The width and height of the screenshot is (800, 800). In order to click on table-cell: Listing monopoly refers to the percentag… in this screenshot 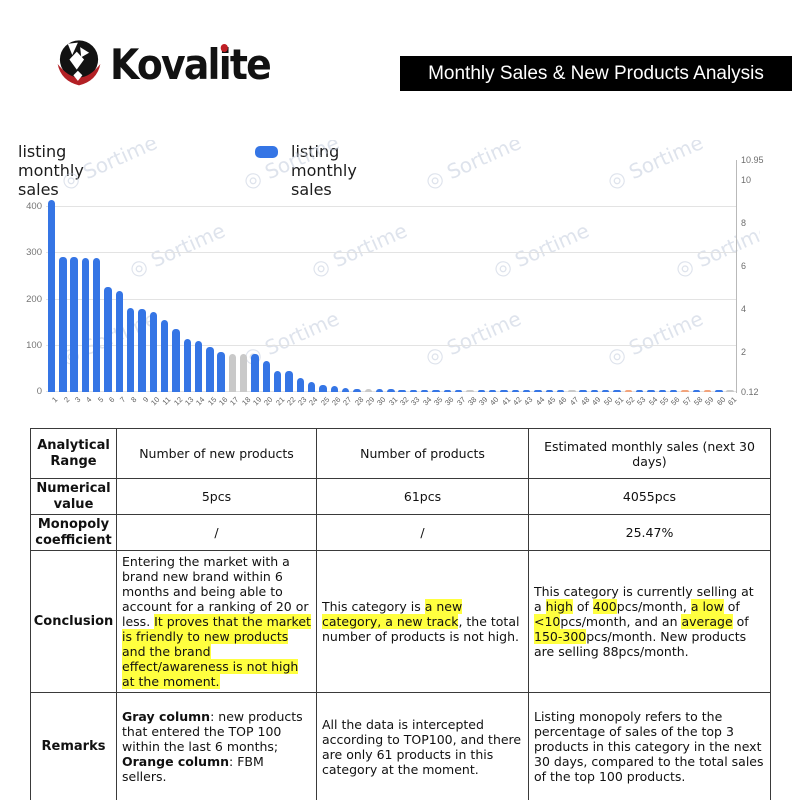, I will do `click(649, 746)`.